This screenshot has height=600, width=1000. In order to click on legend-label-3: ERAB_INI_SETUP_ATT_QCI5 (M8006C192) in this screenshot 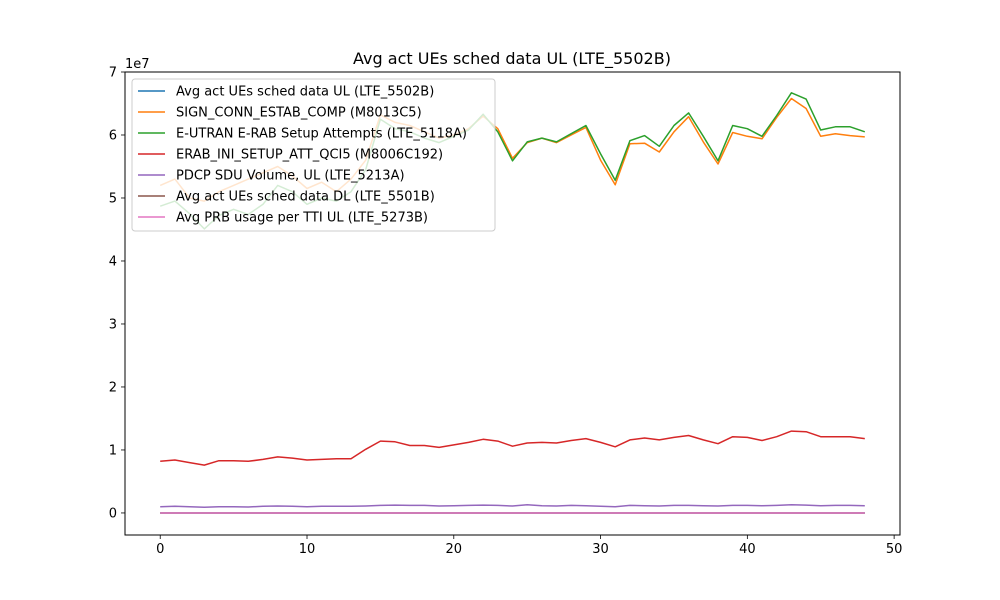, I will do `click(309, 155)`.